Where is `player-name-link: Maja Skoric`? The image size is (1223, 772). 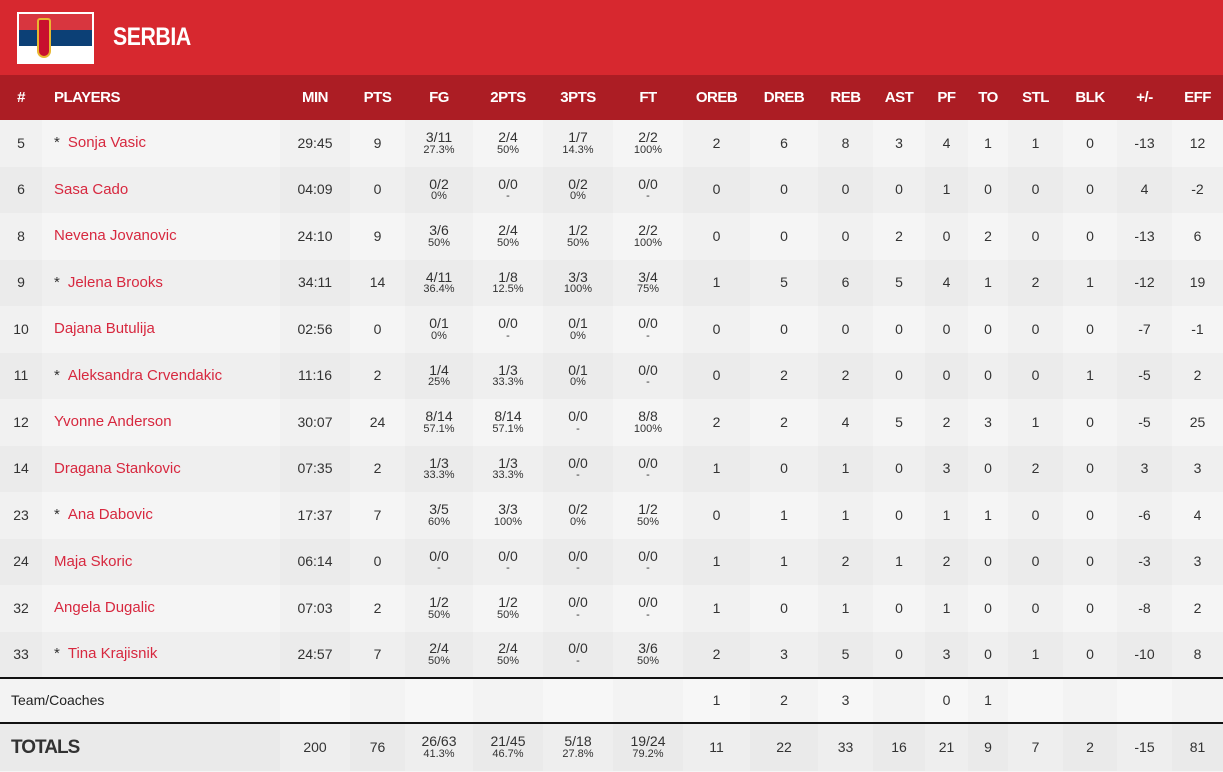
player-name-link: Maja Skoric is located at coordinates (93, 561).